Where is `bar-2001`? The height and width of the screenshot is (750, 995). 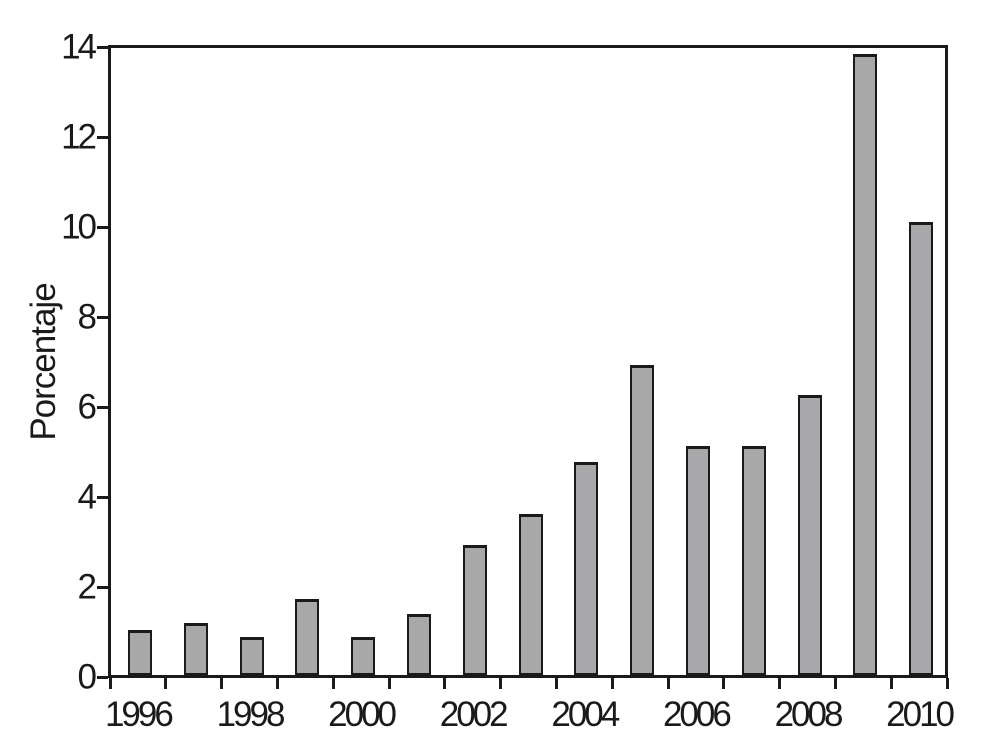
bar-2001 is located at coordinates (418, 644).